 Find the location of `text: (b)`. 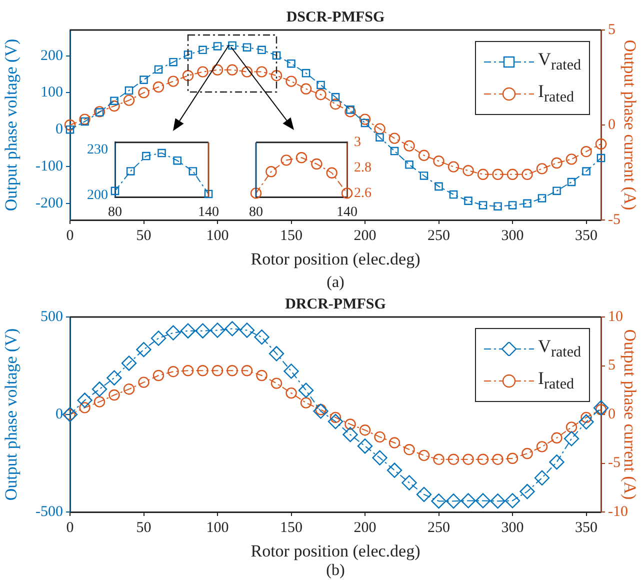

text: (b) is located at coordinates (335, 571).